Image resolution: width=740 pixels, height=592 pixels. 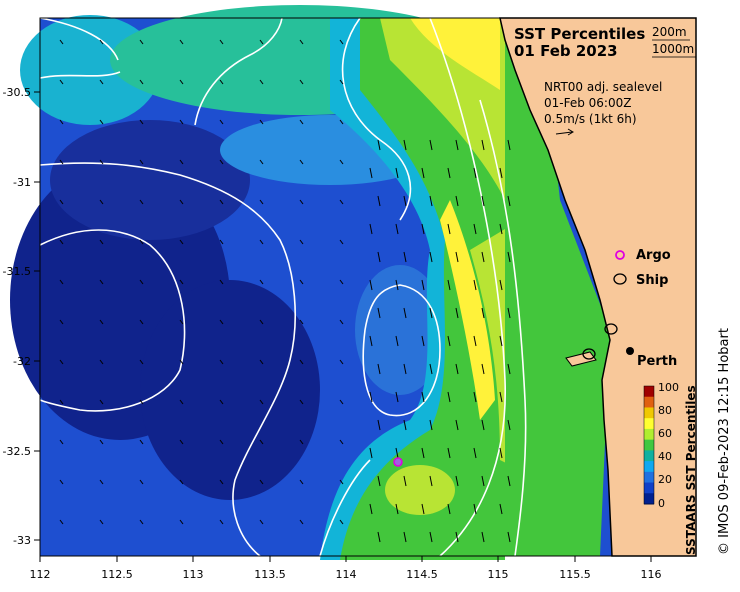 I want to click on y-tick-label: -31.5, so click(x=17, y=271).